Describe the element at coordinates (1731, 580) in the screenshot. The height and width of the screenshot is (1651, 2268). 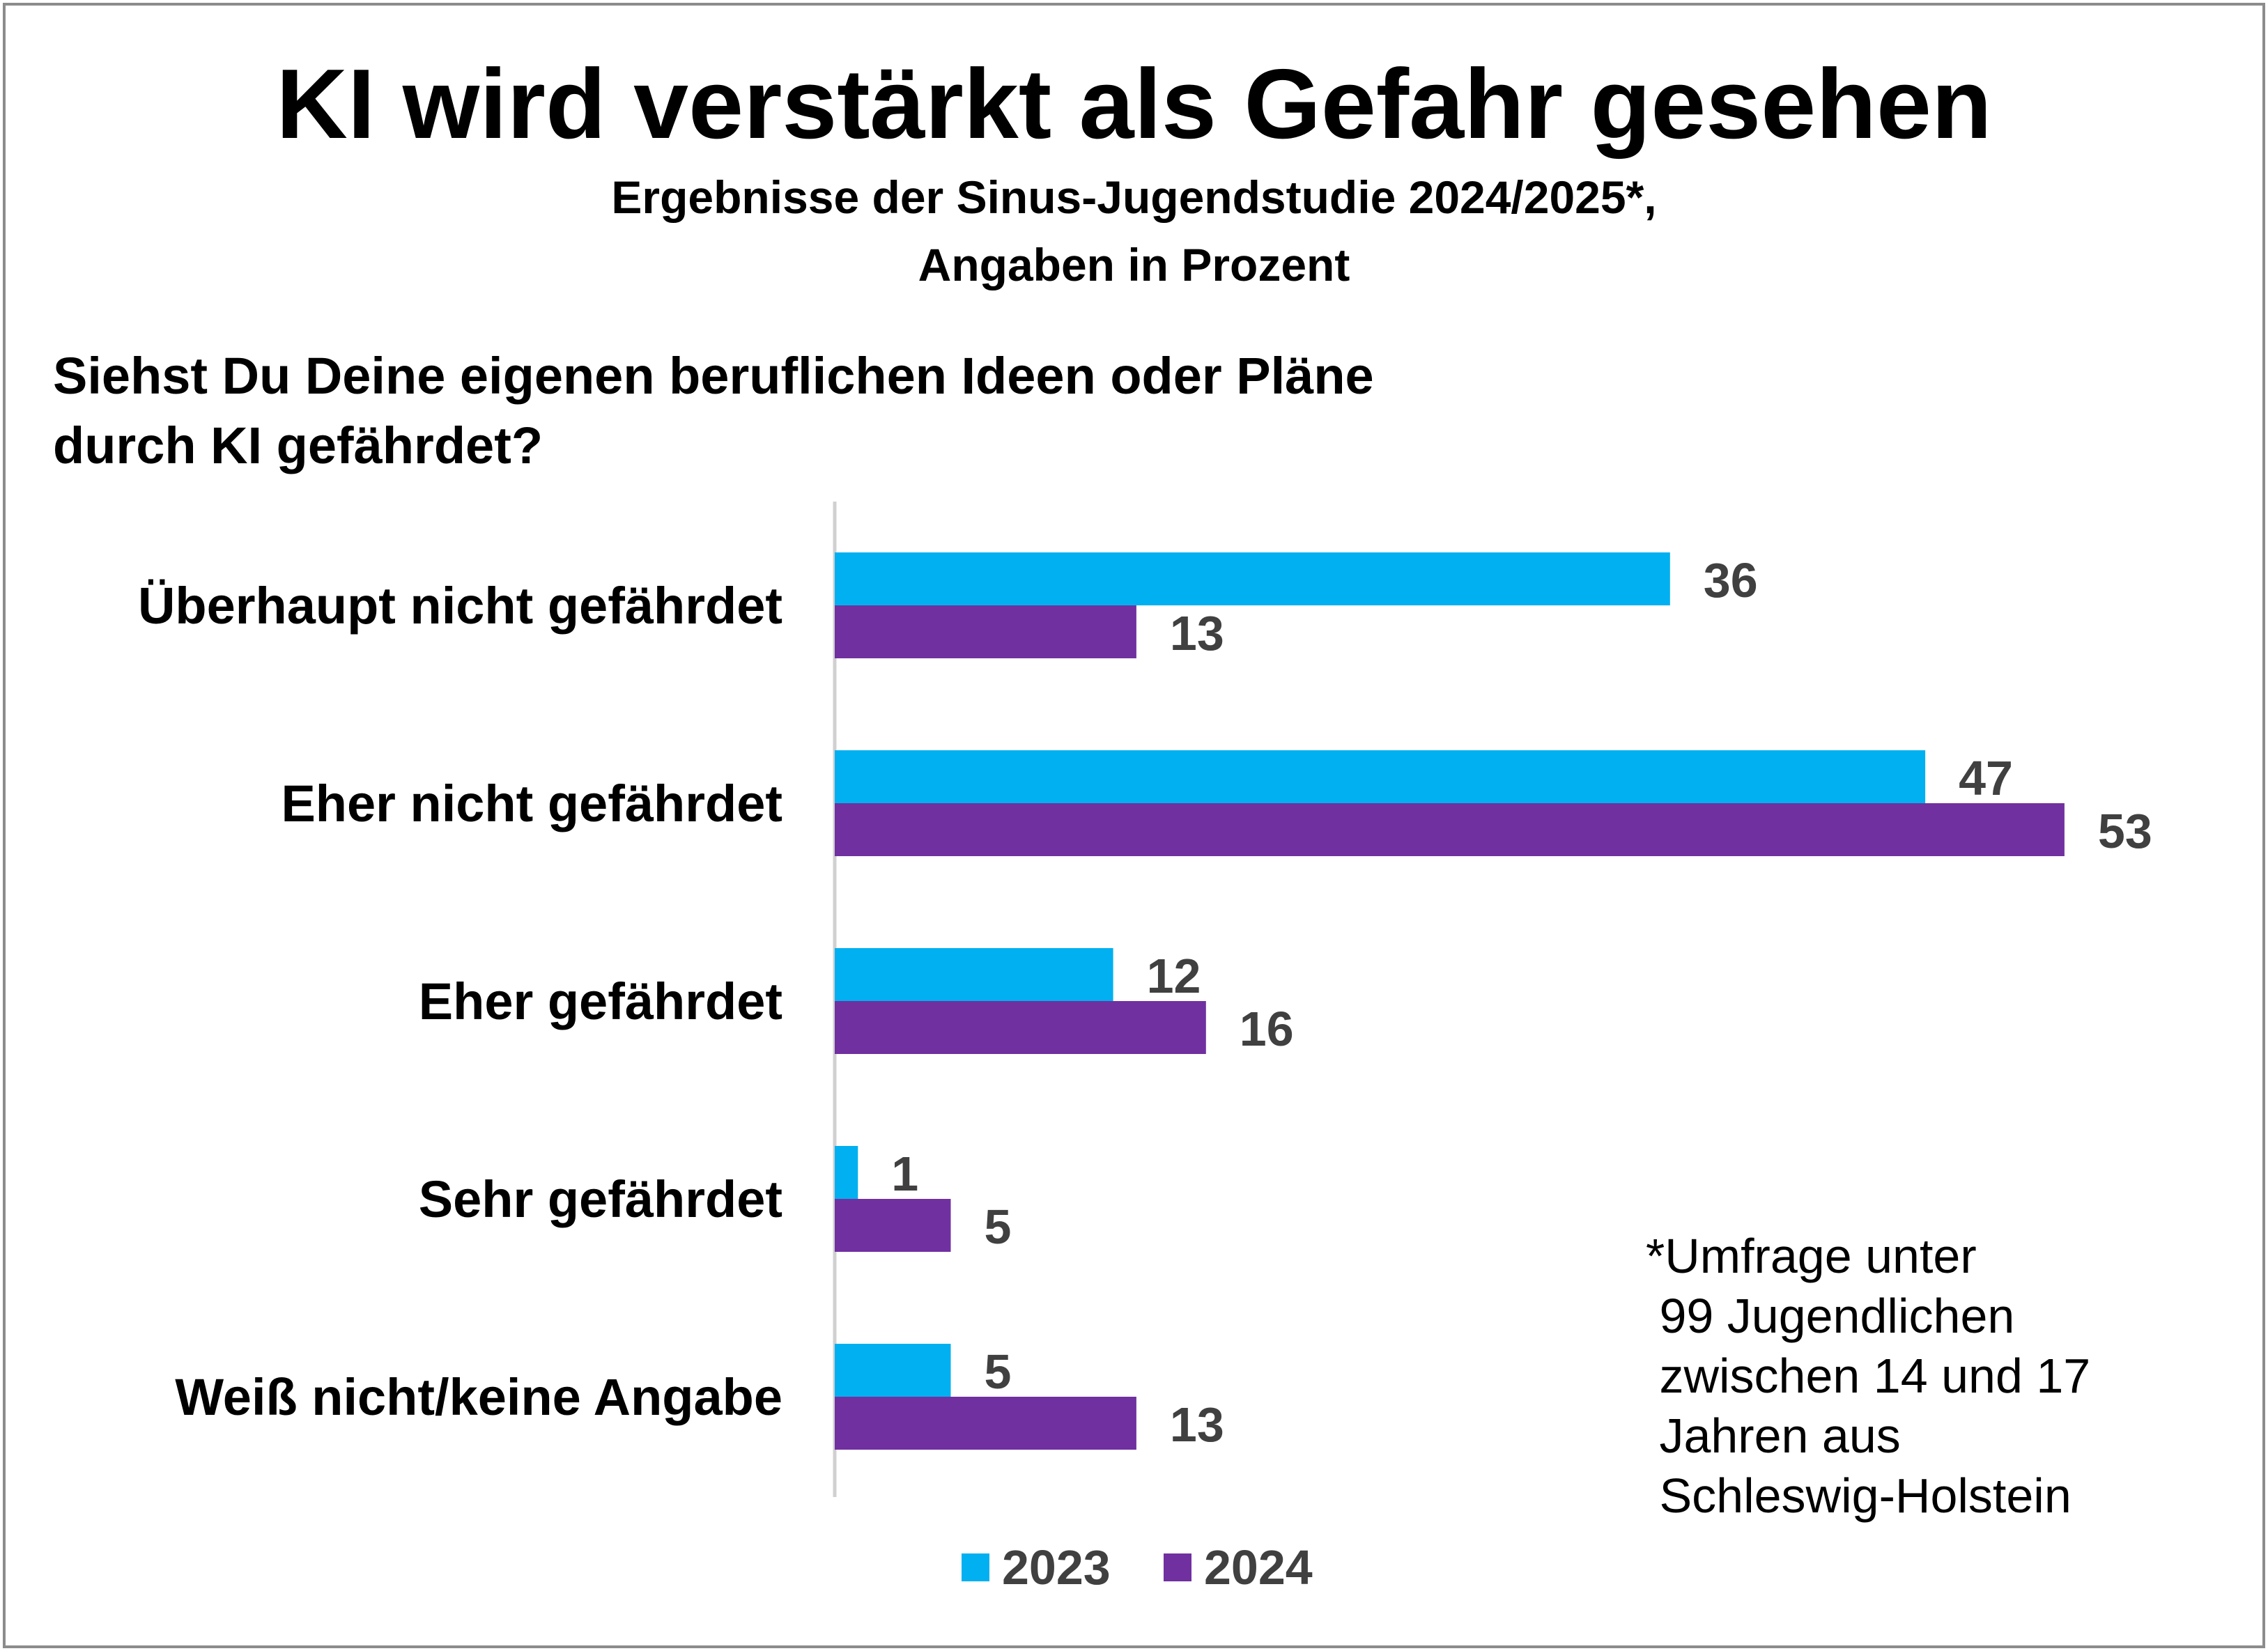
I see `data-label-2023: 36` at that location.